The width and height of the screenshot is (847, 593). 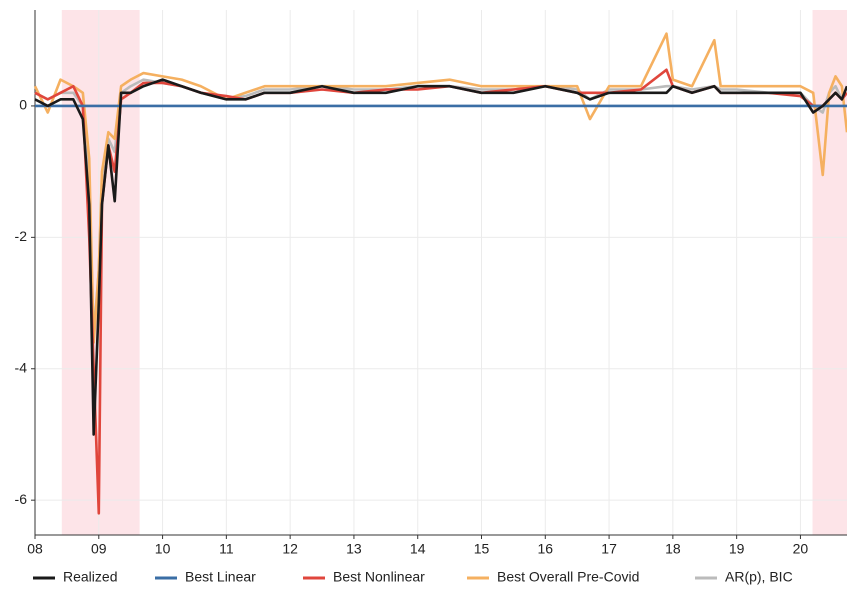 I want to click on x-tick-label: 19, so click(x=737, y=549).